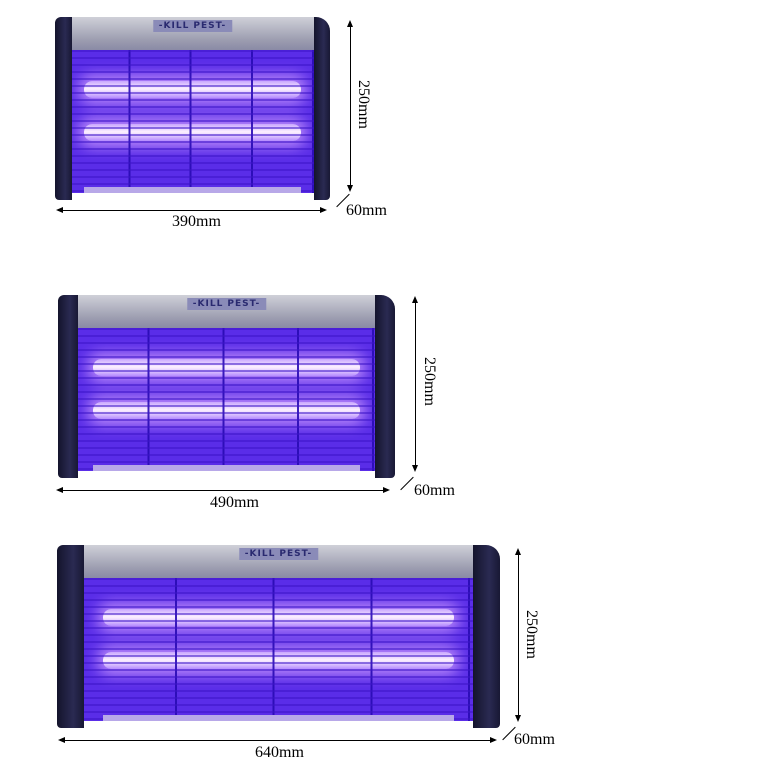 The width and height of the screenshot is (768, 768). What do you see at coordinates (234, 502) in the screenshot?
I see `width-dimension: 490mm` at bounding box center [234, 502].